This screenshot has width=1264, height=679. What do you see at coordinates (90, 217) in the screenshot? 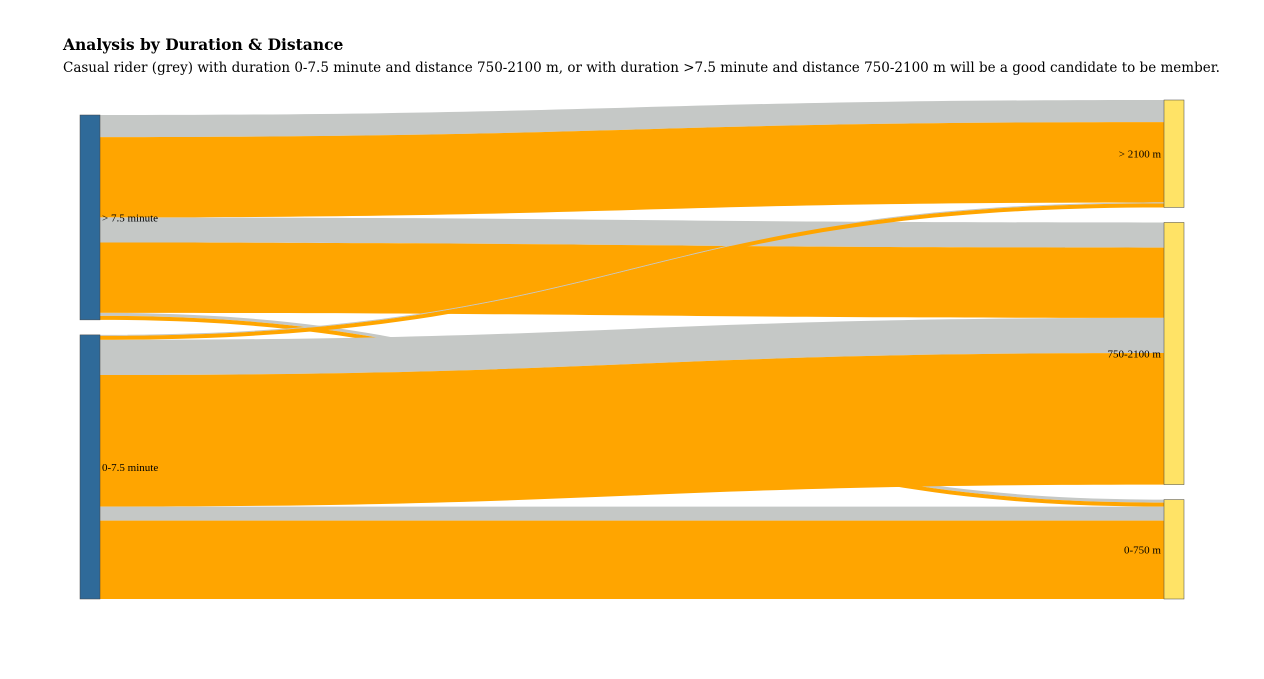
I see `node-long` at bounding box center [90, 217].